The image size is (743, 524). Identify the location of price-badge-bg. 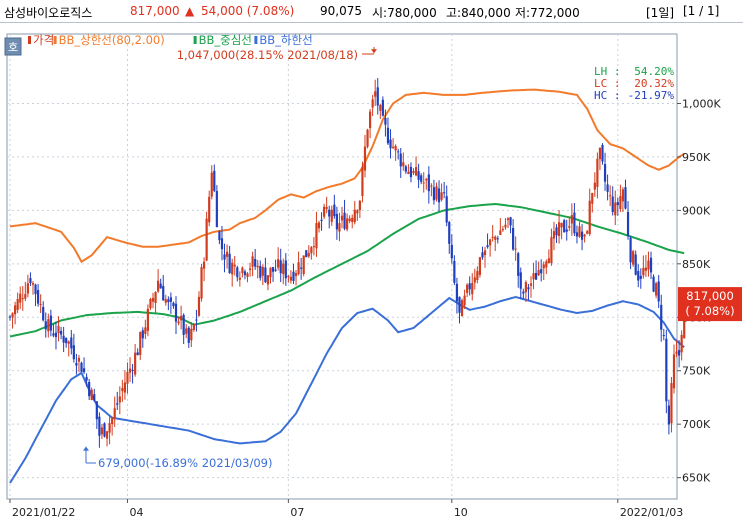
(710, 304).